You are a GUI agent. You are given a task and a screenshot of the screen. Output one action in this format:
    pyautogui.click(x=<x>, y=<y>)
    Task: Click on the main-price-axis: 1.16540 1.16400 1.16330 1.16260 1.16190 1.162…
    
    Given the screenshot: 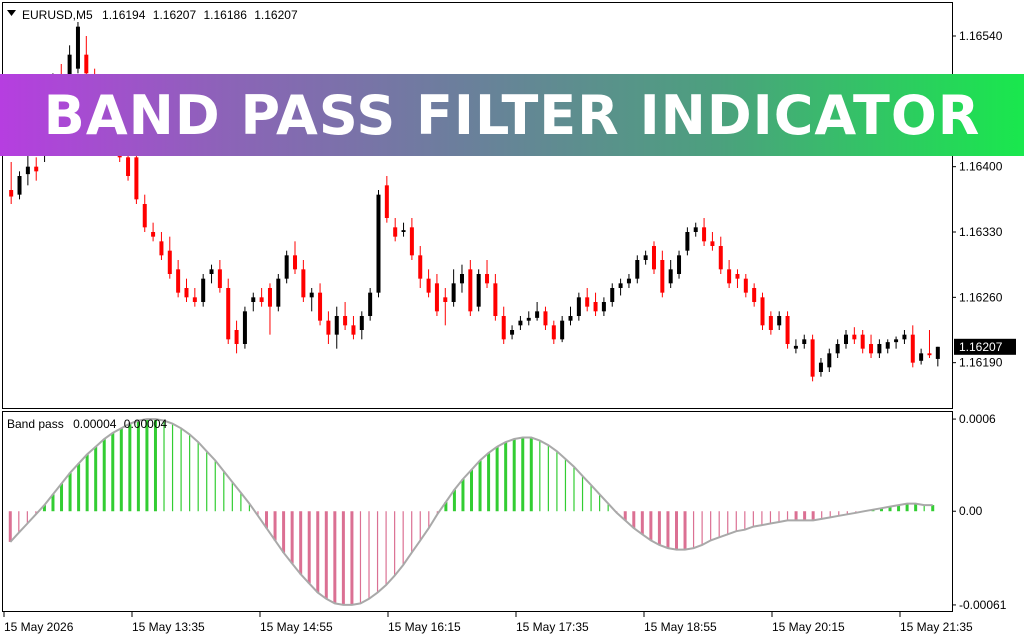 What is the action you would take?
    pyautogui.click(x=984, y=199)
    